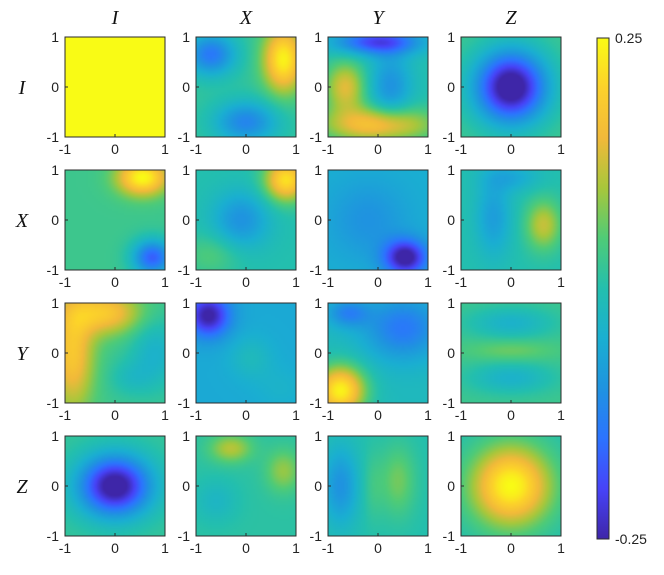  Describe the element at coordinates (511, 220) in the screenshot. I see `heatmap-X-Z` at that location.